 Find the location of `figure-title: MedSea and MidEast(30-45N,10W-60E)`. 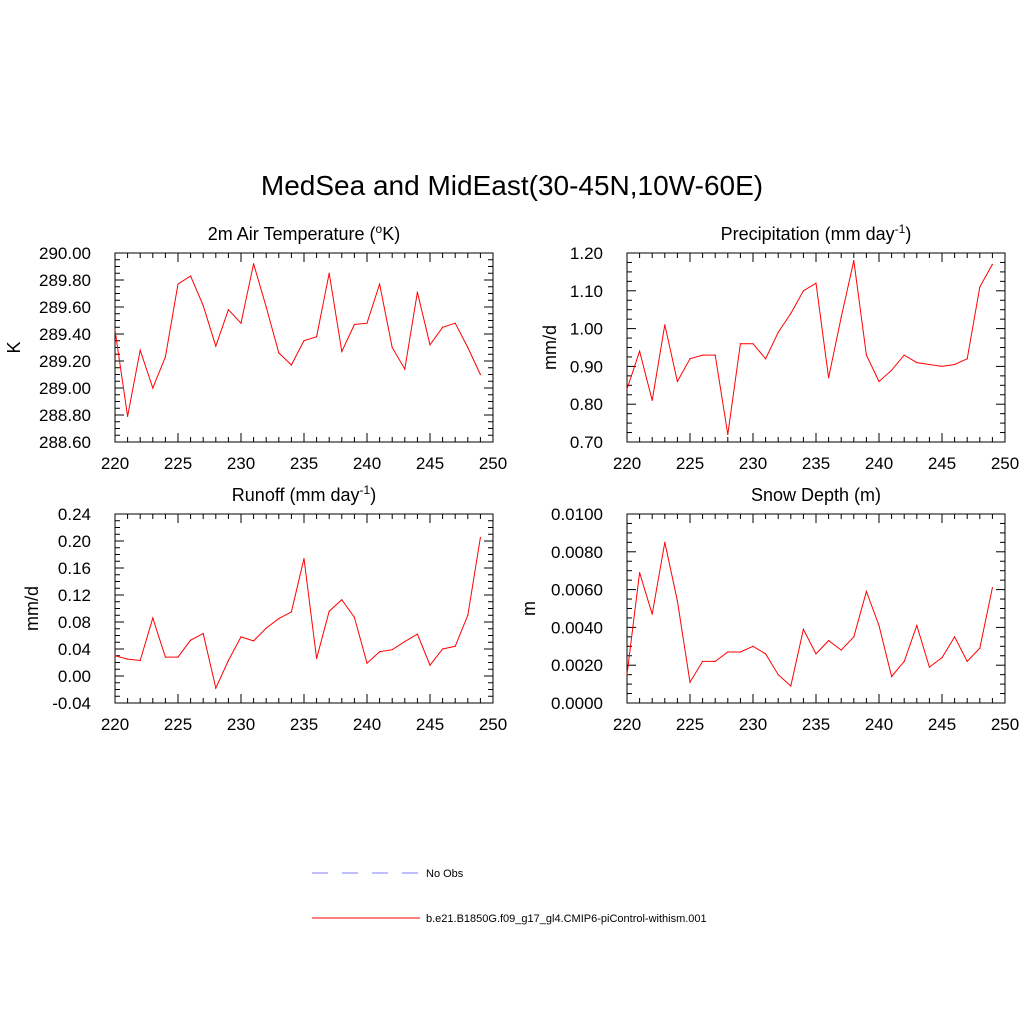

figure-title: MedSea and MidEast(30-45N,10W-60E) is located at coordinates (512, 185).